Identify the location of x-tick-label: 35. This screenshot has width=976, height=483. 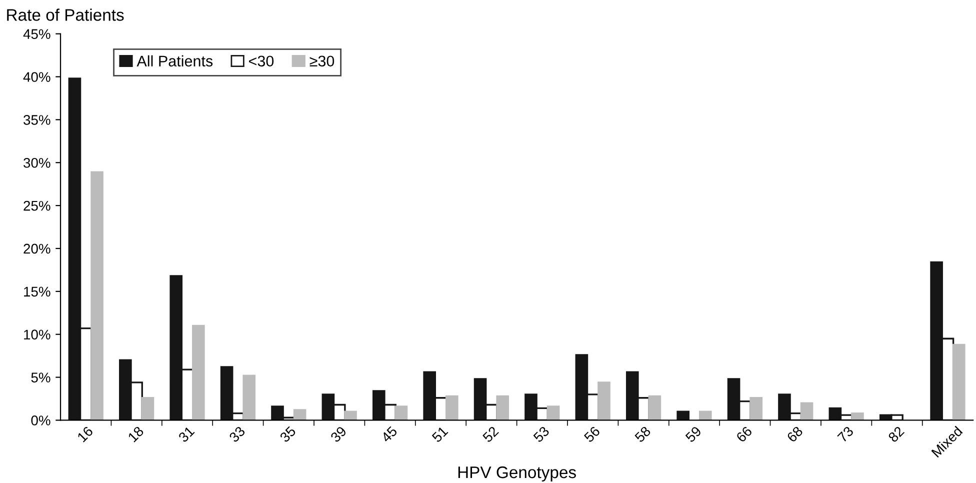
(287, 434).